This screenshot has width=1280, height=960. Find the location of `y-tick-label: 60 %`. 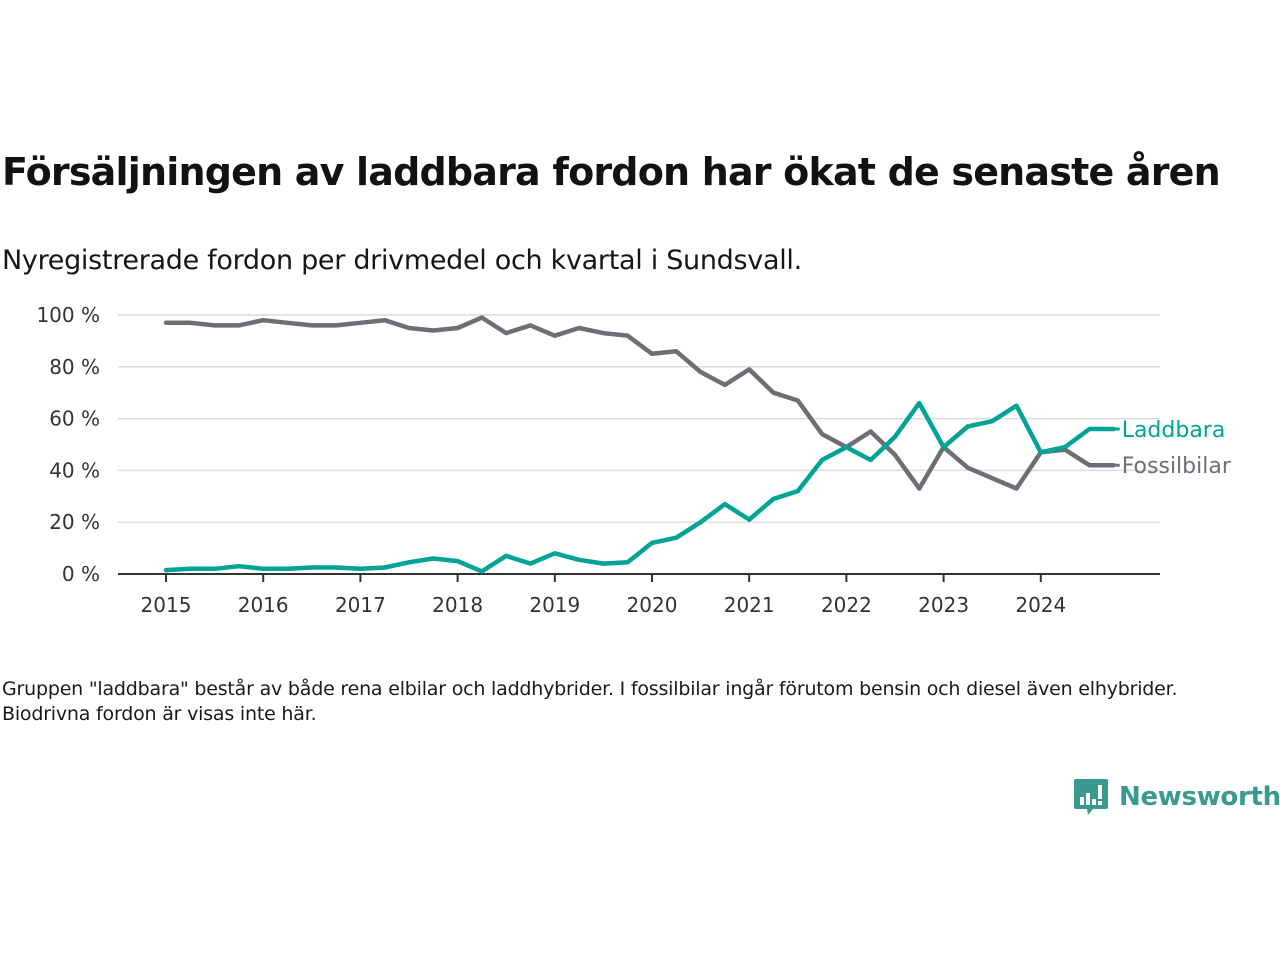

y-tick-label: 60 % is located at coordinates (74, 419).